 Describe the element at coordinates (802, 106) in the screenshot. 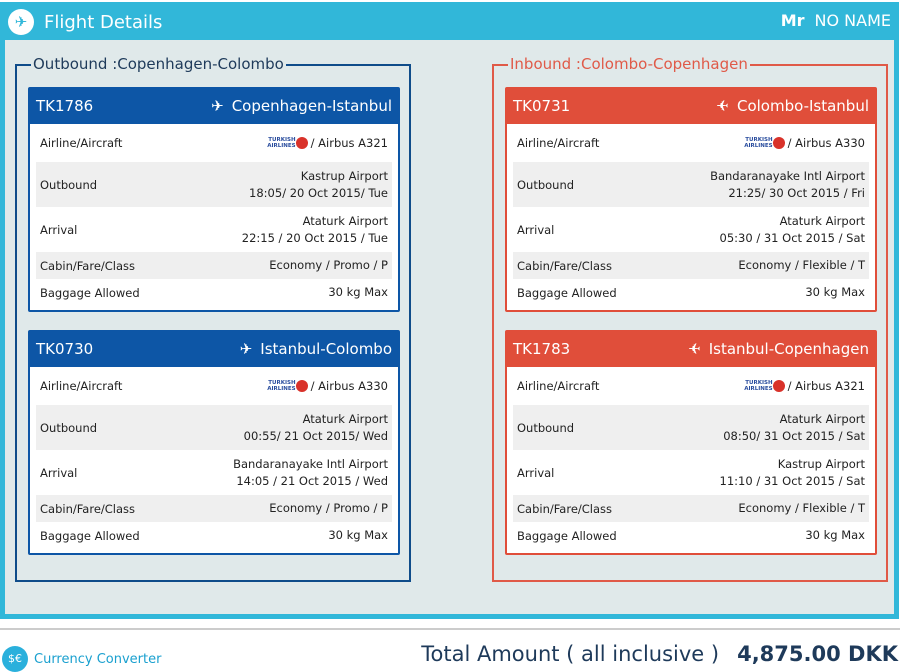

I see `route-label: Colombo-Istanbul` at that location.